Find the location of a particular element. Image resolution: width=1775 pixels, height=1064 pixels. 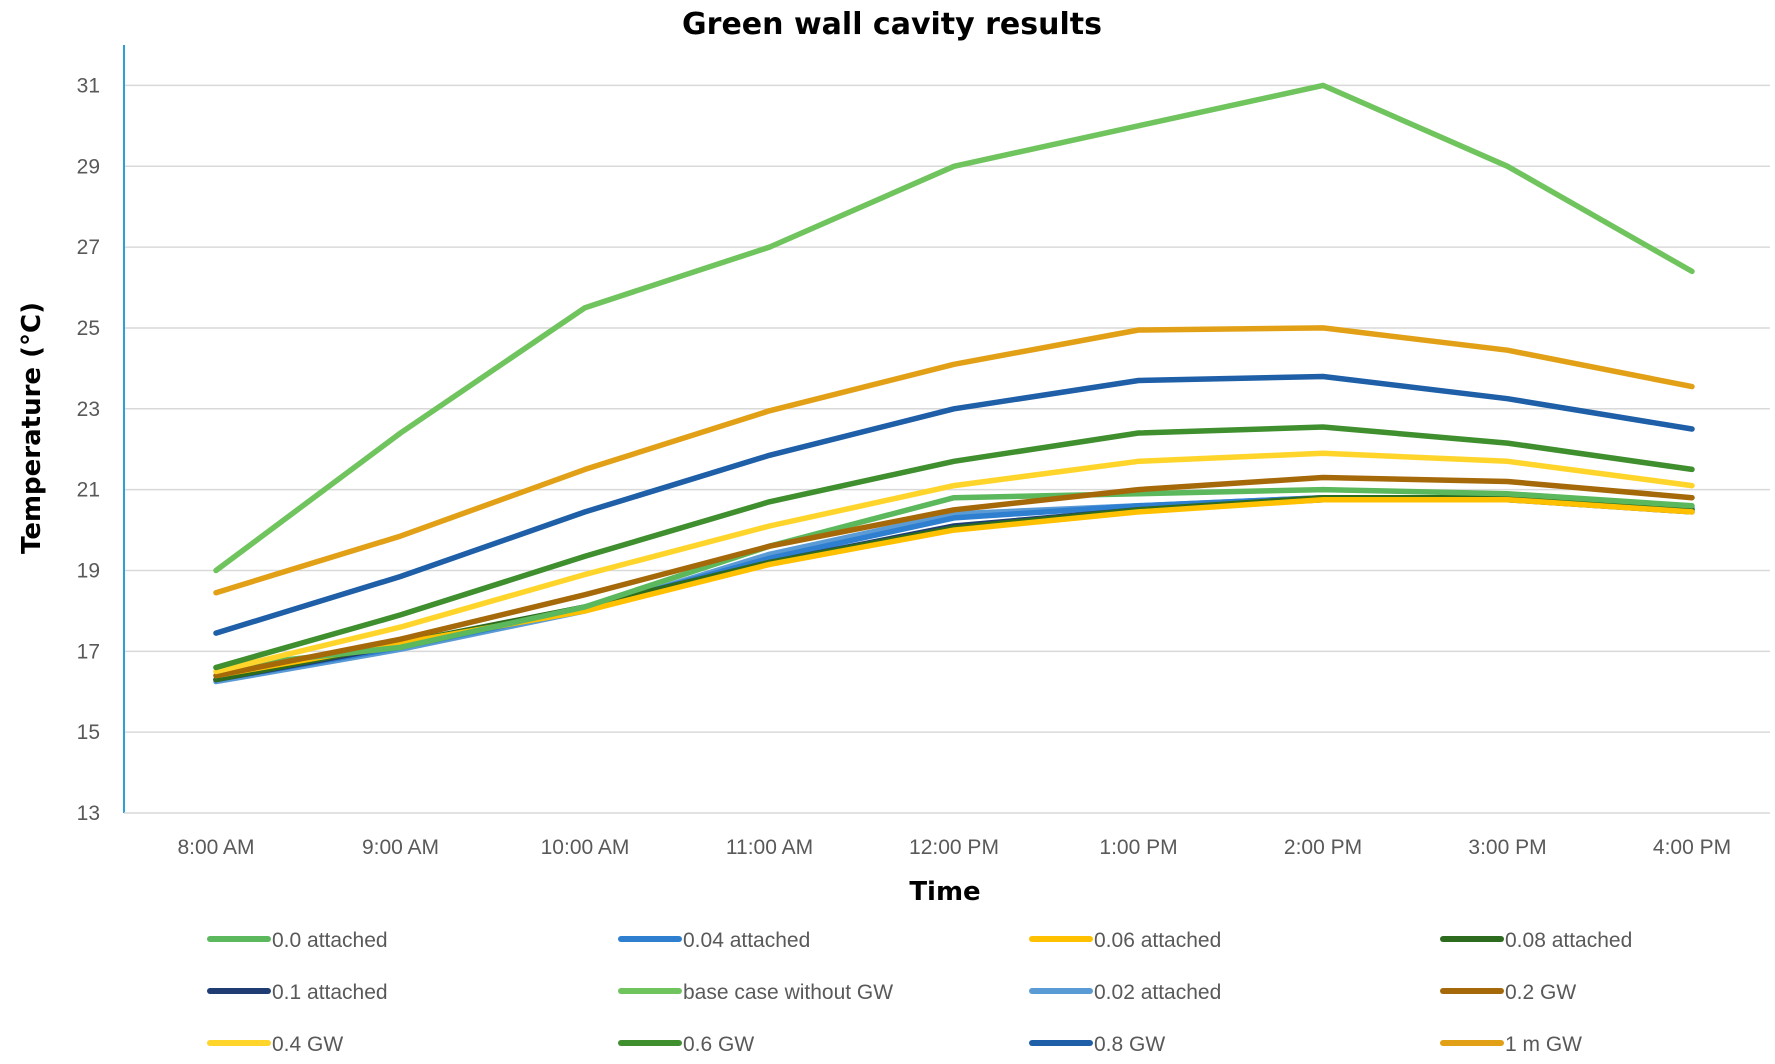

legend-item: 0.4 GW is located at coordinates (275, 1044).